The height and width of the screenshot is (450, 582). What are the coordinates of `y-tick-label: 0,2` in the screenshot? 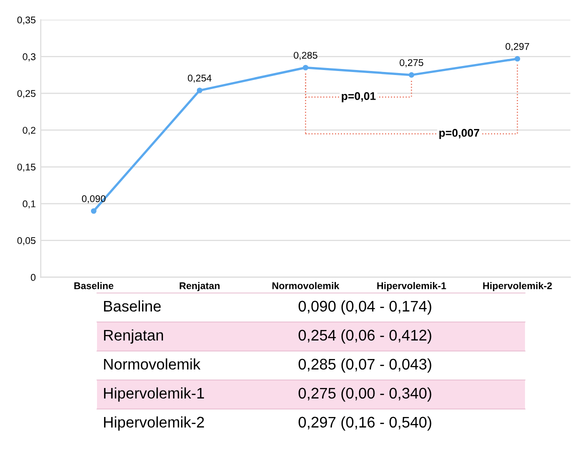 It's located at (29, 130).